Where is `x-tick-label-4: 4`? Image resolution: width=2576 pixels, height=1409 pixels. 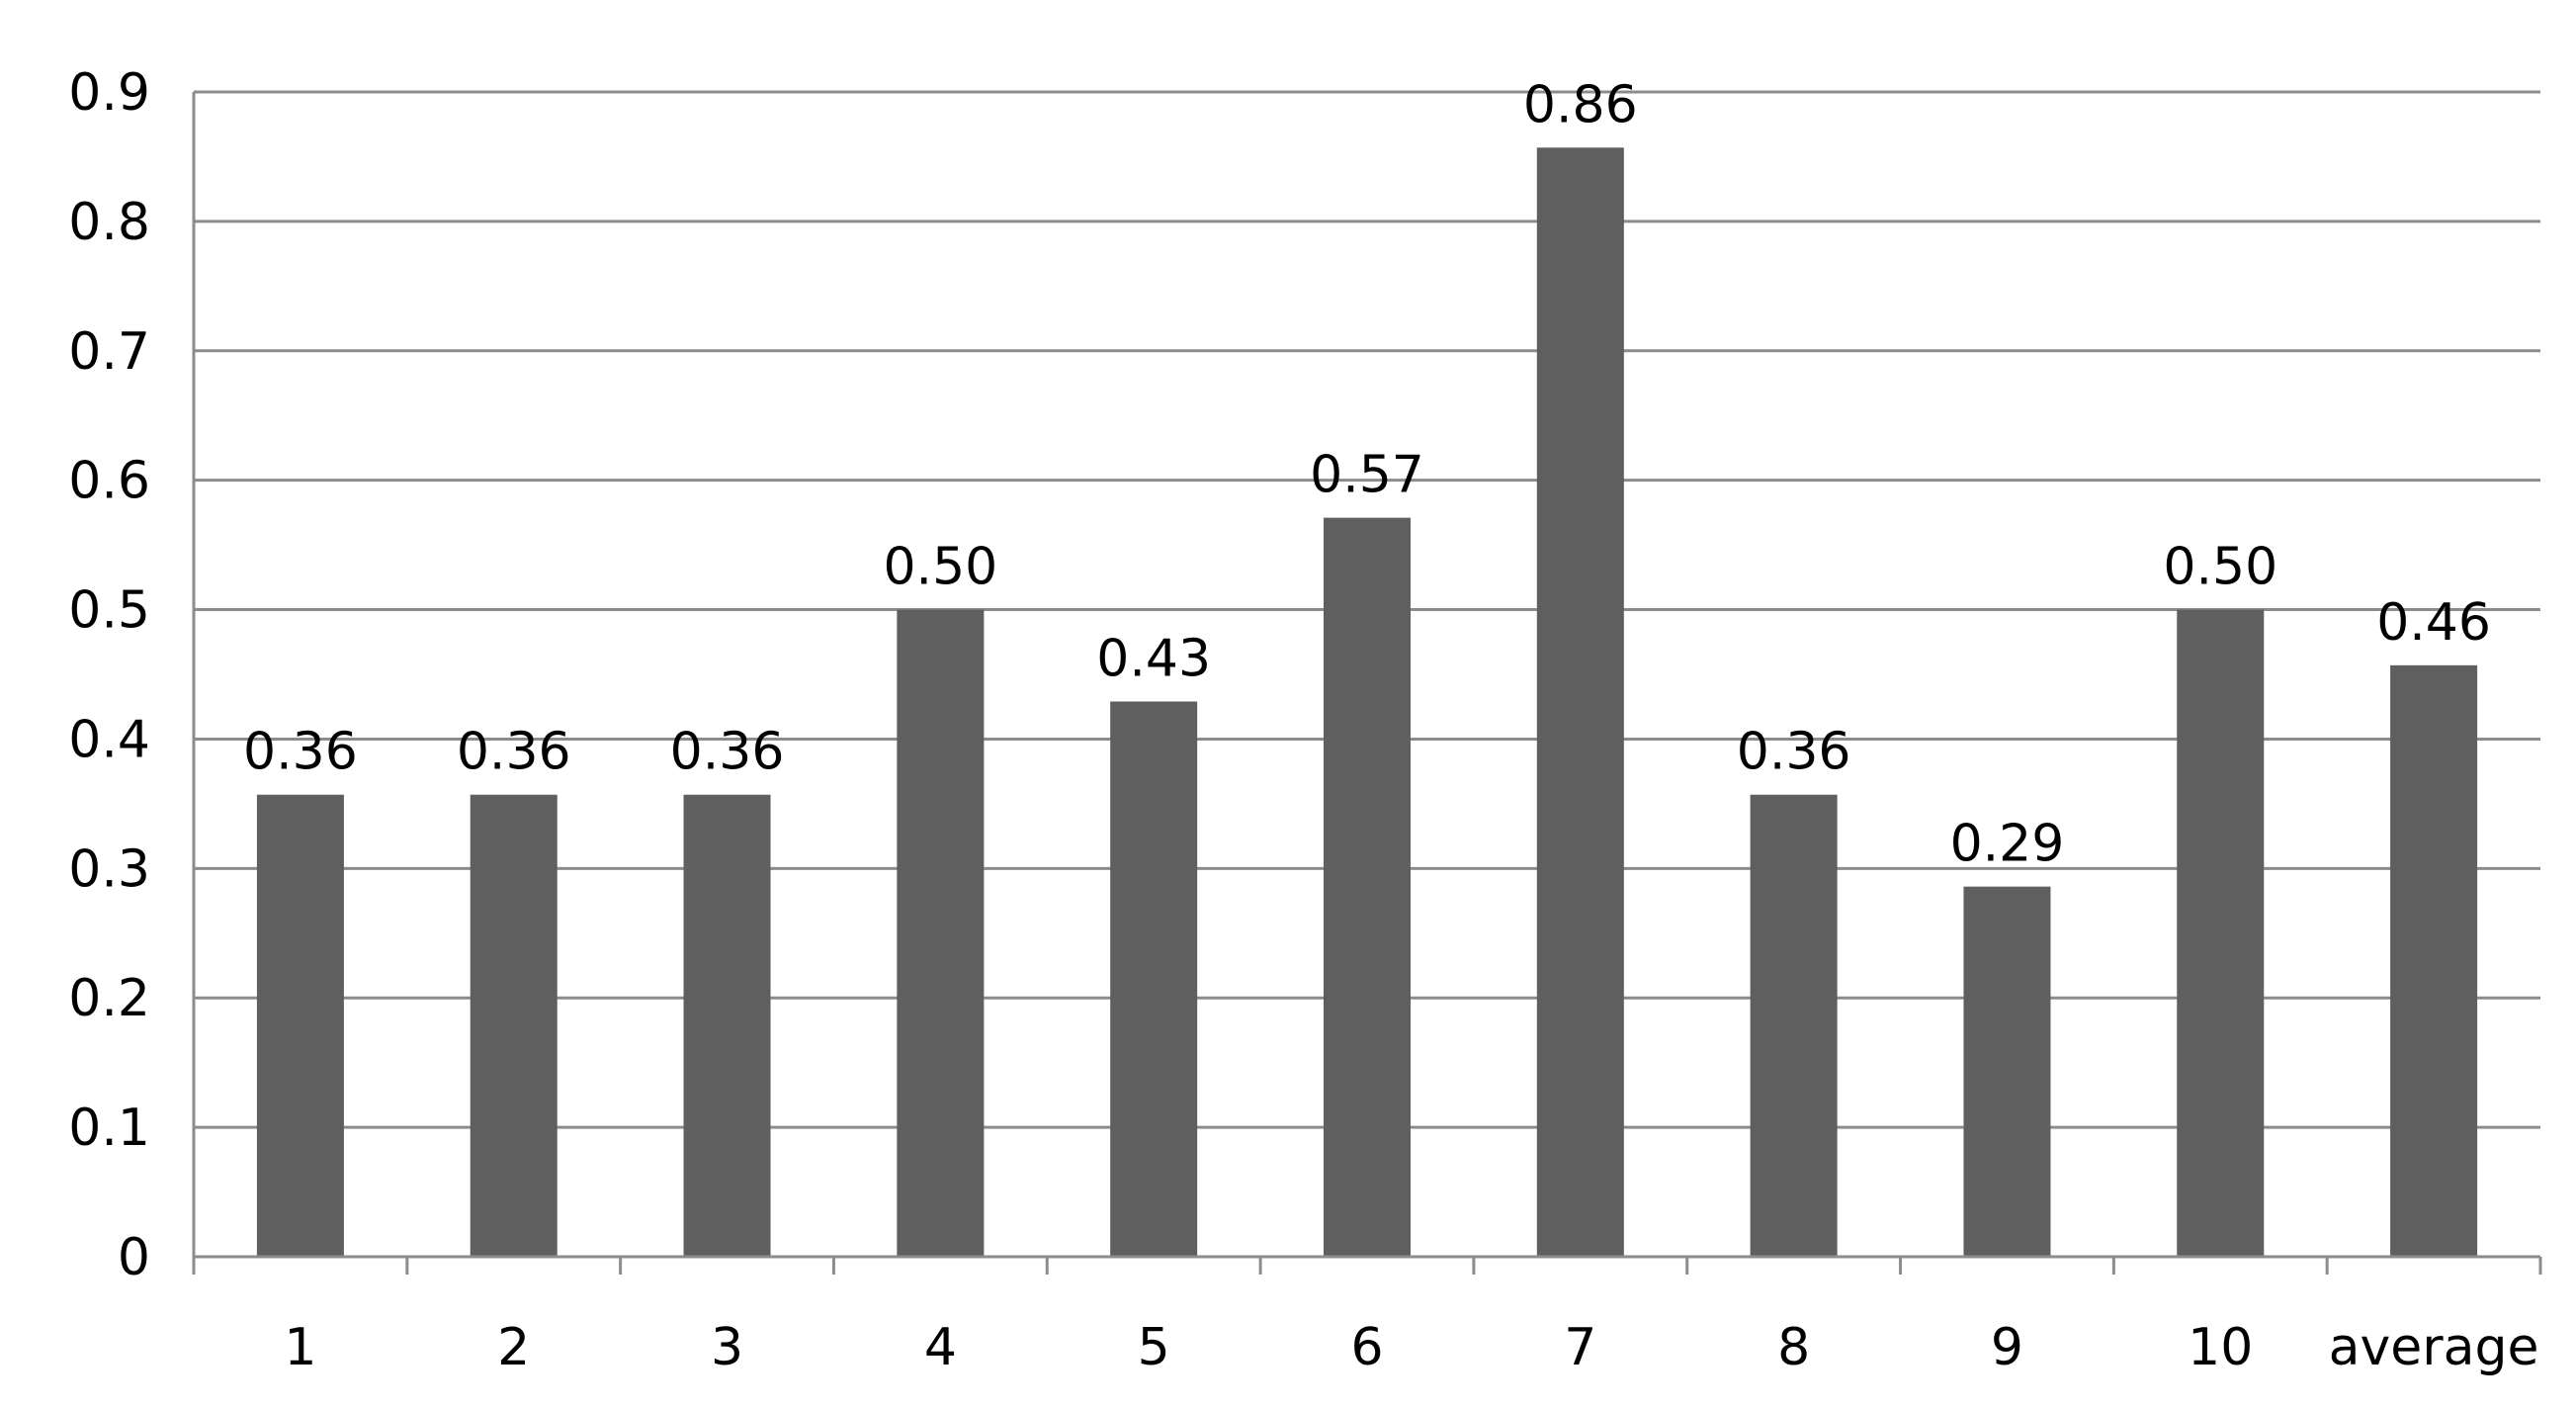
x-tick-label-4: 4 is located at coordinates (940, 1347).